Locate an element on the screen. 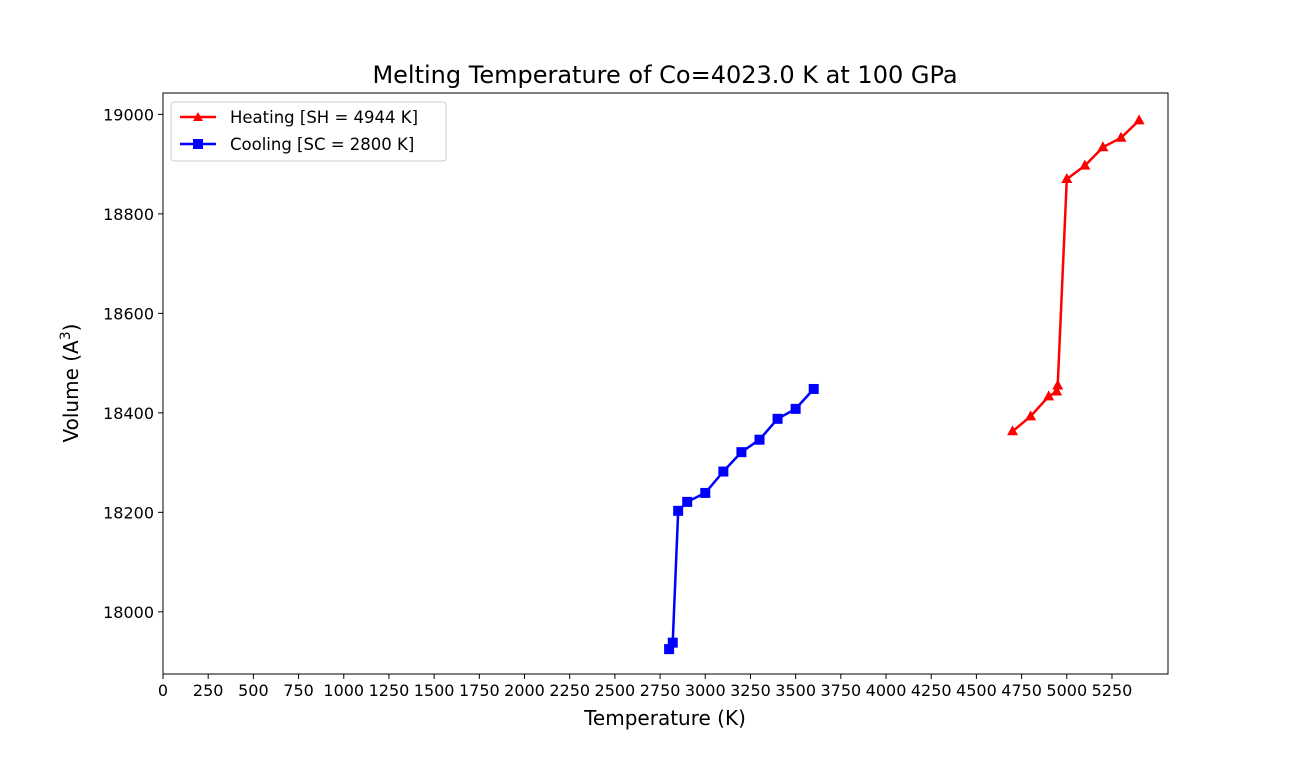 The image size is (1298, 770). y-tick-label: 18800 is located at coordinates (128, 214).